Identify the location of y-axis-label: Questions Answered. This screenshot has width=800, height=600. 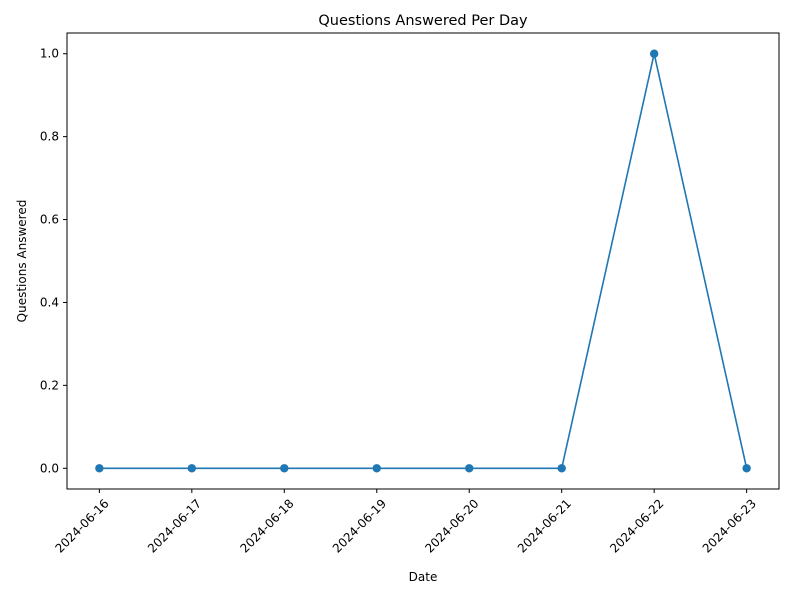
(22, 261).